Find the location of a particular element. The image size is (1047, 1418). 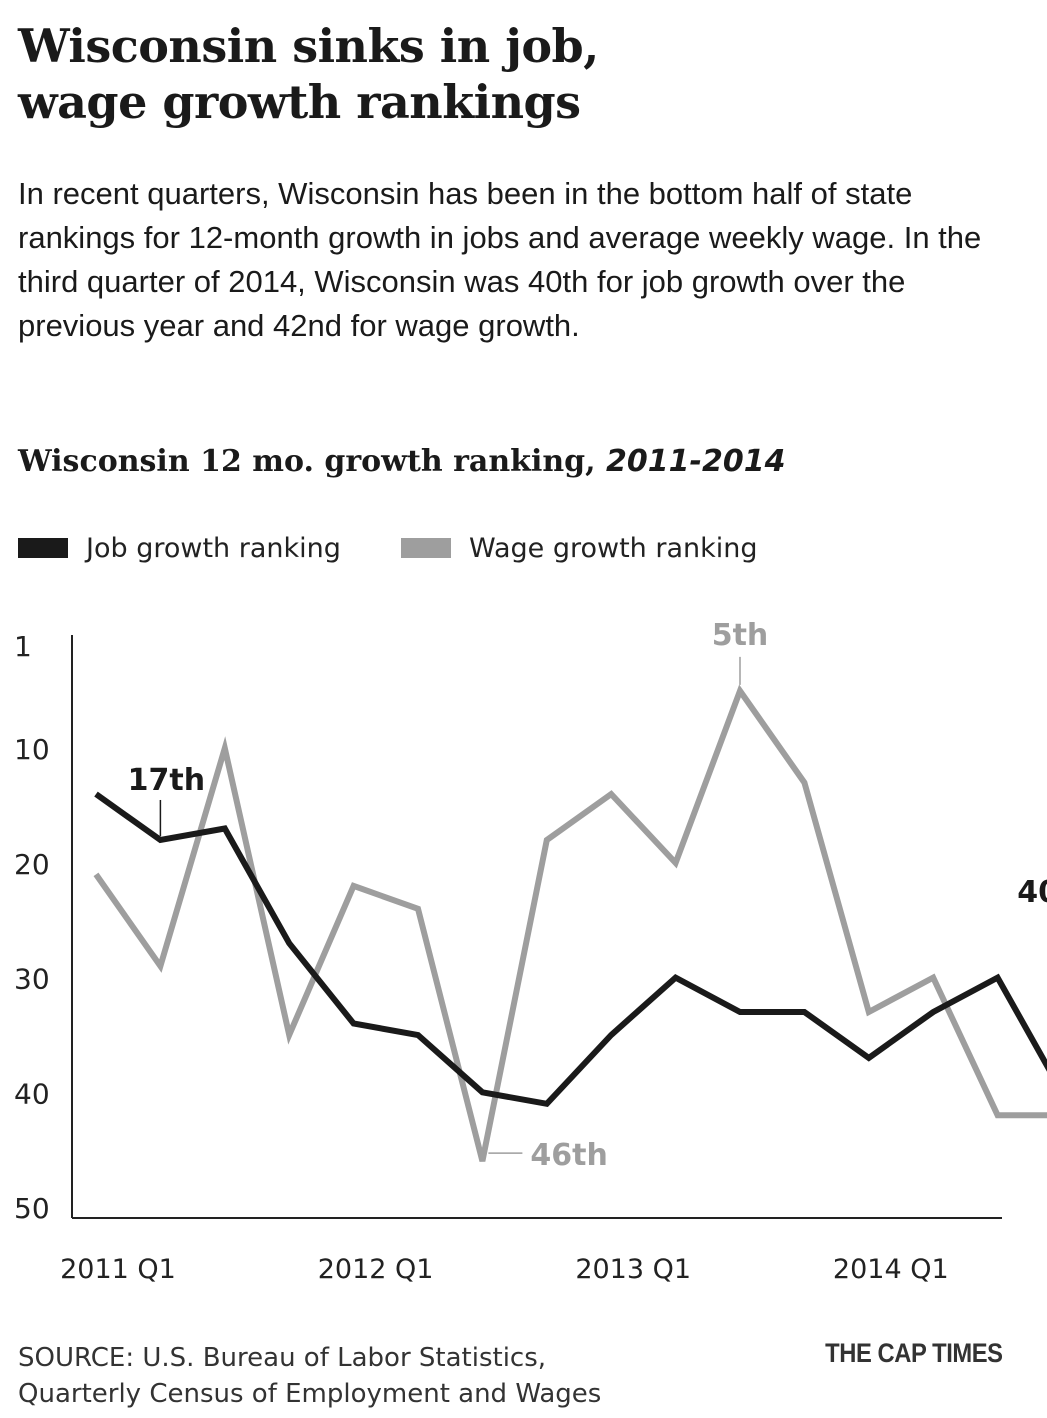

legend: Job growth ranking Wage growth ranking is located at coordinates (518, 548).